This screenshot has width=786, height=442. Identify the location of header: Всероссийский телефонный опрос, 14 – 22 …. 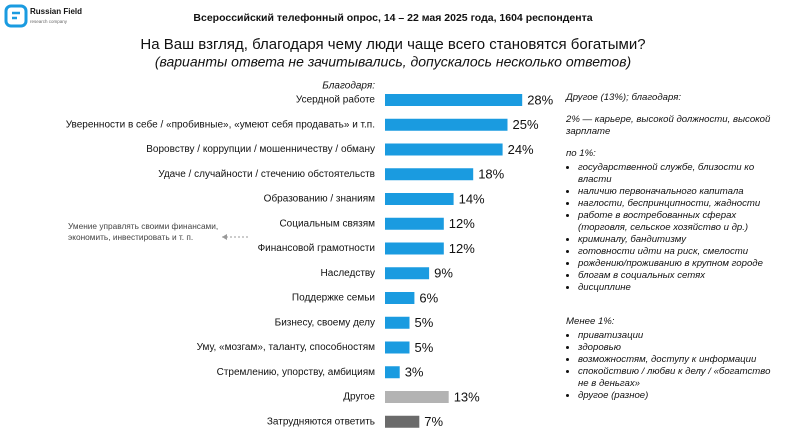
(392, 18).